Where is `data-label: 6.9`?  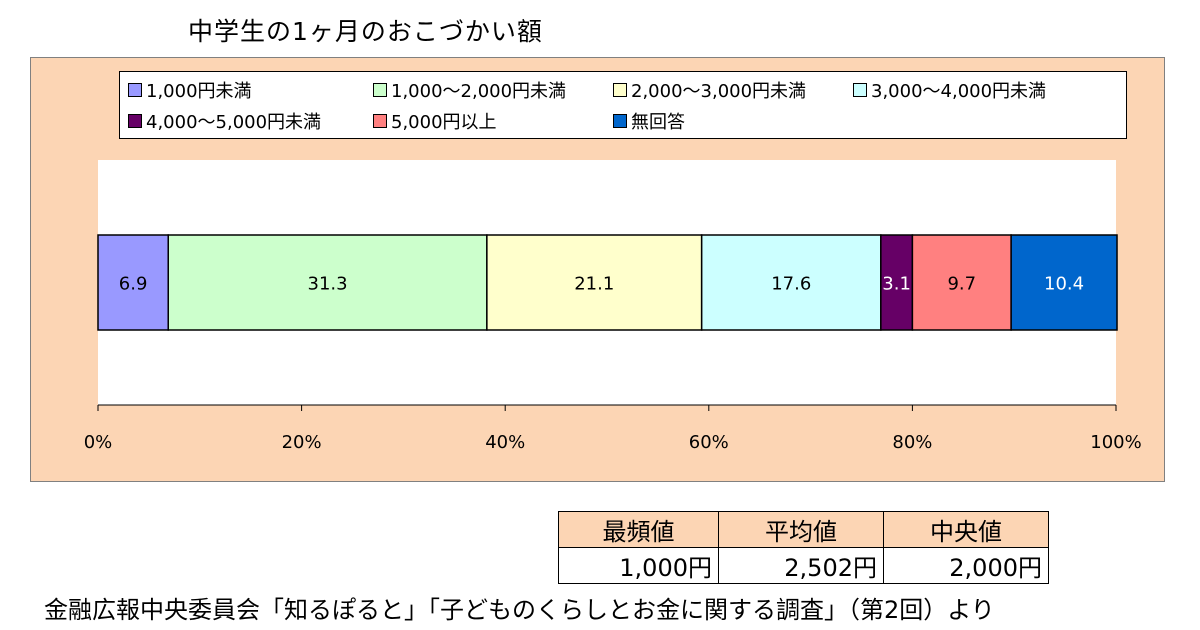 data-label: 6.9 is located at coordinates (133, 284).